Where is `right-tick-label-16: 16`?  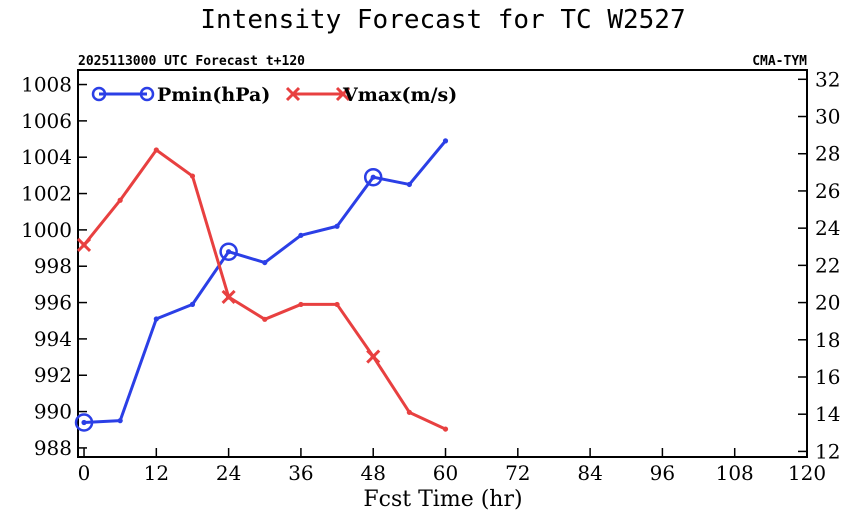 right-tick-label-16: 16 is located at coordinates (827, 377).